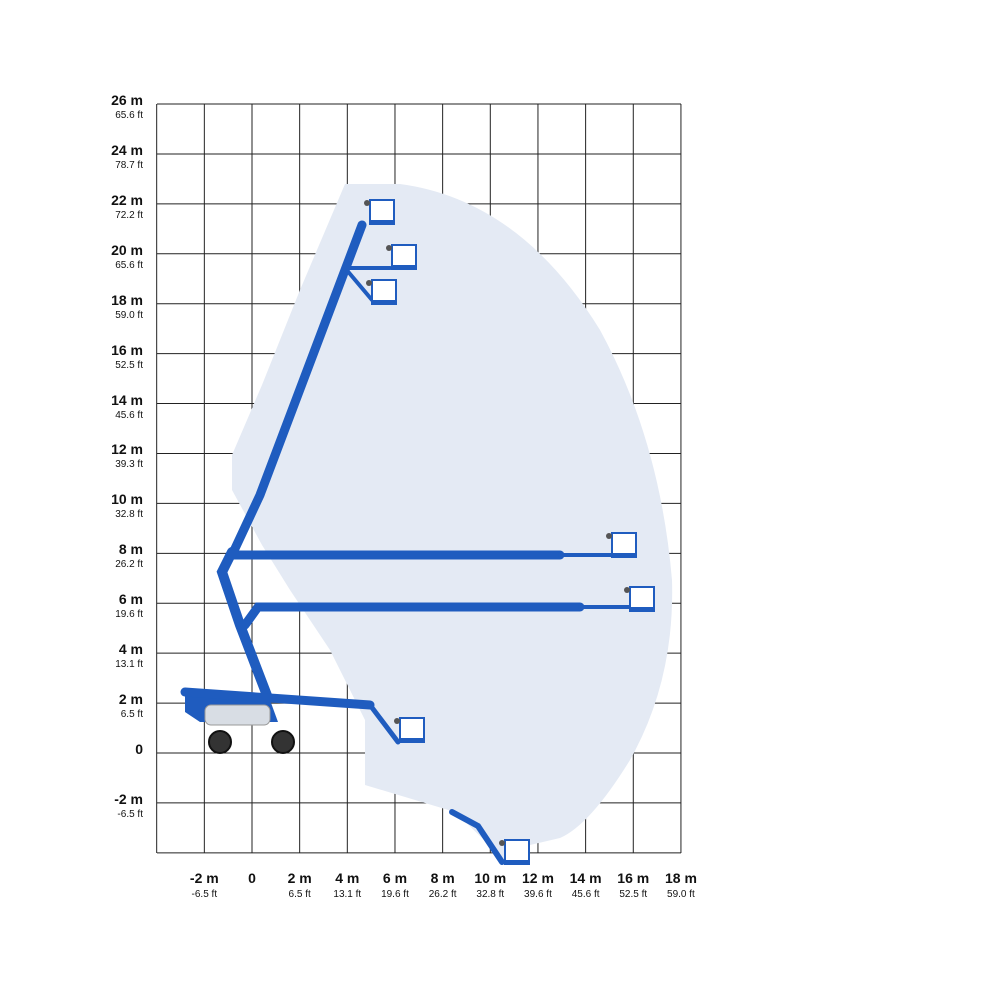  I want to click on y-tick-label-ft: 72.2 ft, so click(129, 215).